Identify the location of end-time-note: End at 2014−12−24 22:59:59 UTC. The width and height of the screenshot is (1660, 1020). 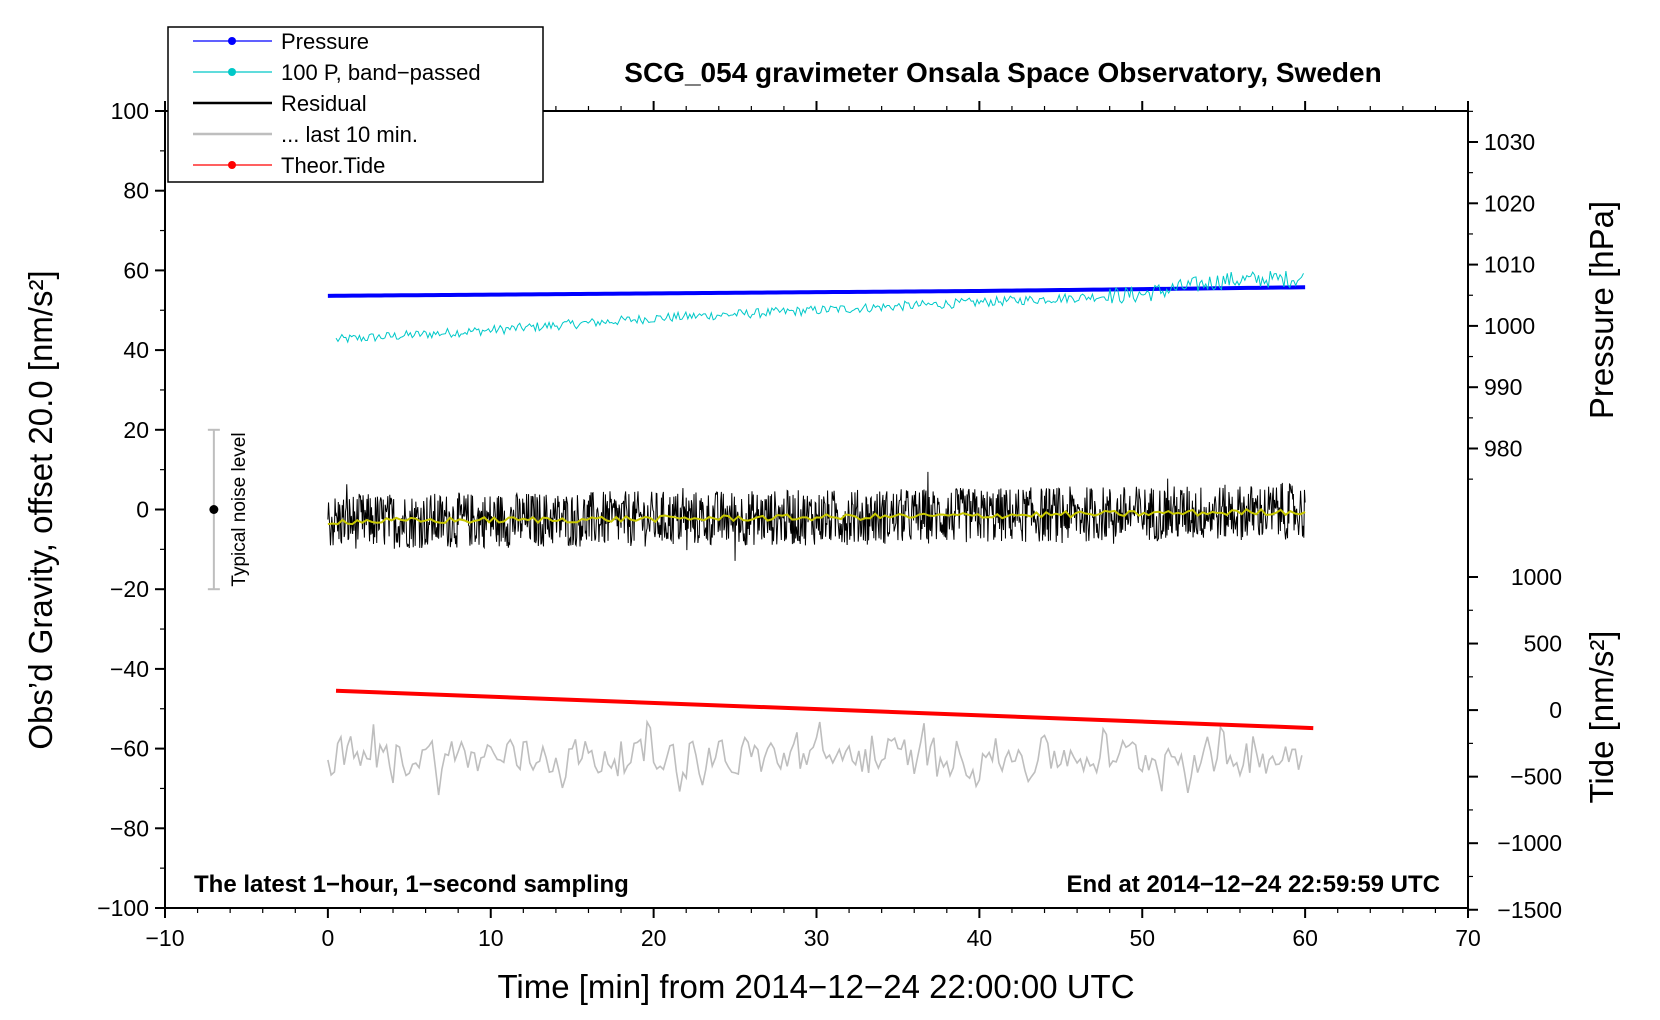
(1253, 884).